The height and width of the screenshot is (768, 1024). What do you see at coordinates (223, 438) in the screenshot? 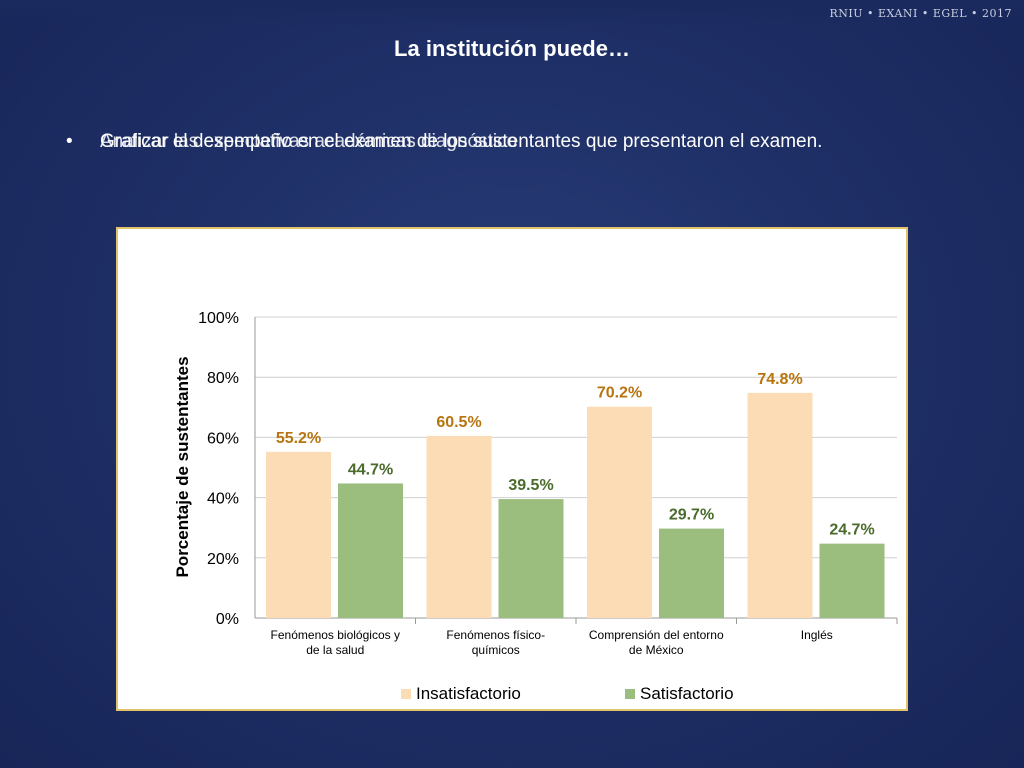
I see `y-tick-label: 60%` at bounding box center [223, 438].